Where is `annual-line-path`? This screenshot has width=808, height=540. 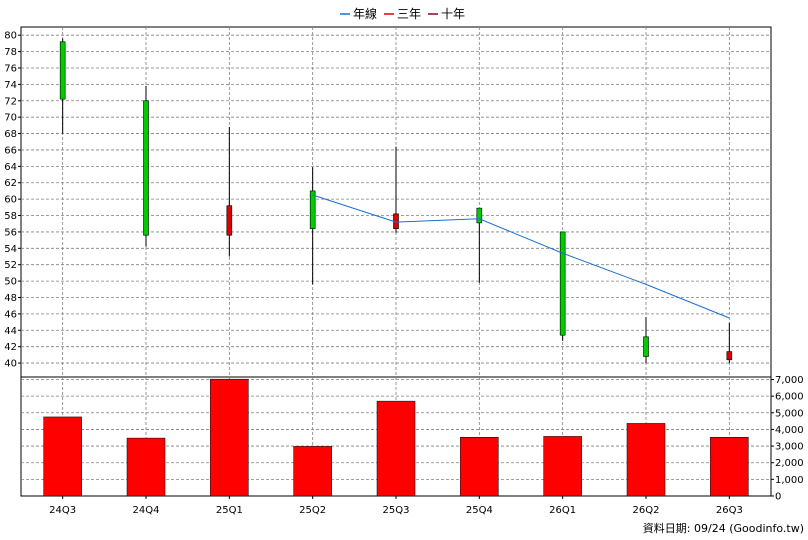 annual-line-path is located at coordinates (521, 256).